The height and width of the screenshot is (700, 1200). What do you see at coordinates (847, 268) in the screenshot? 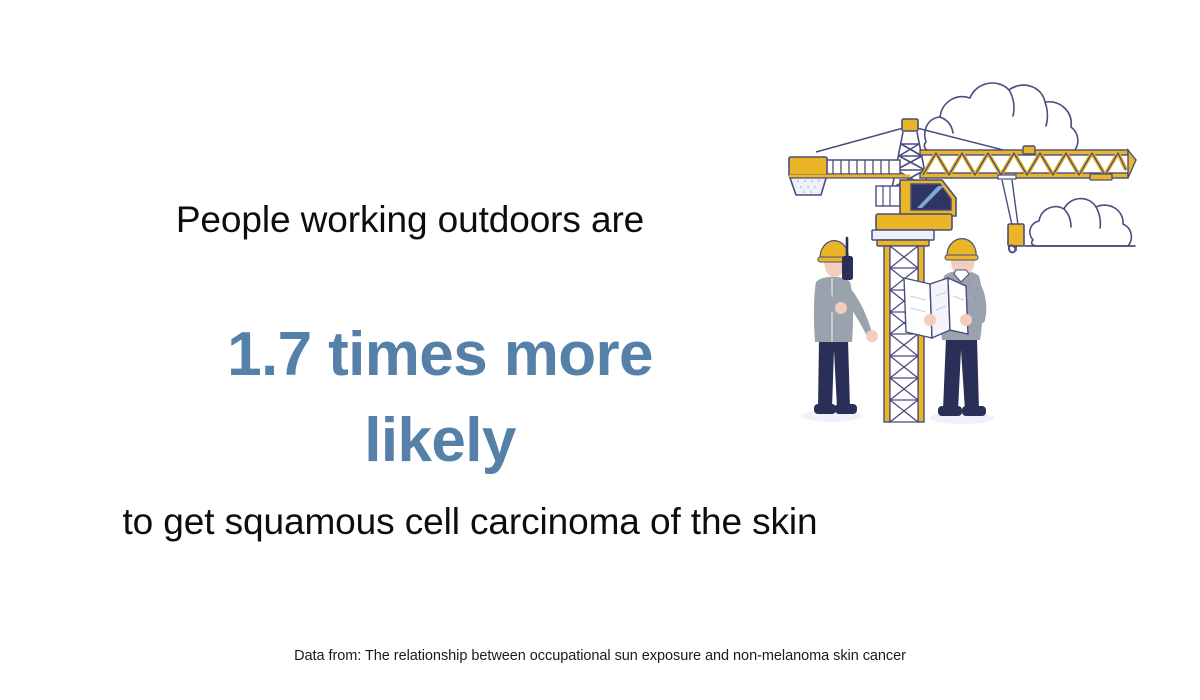
I see `walkie-talkie-icon` at bounding box center [847, 268].